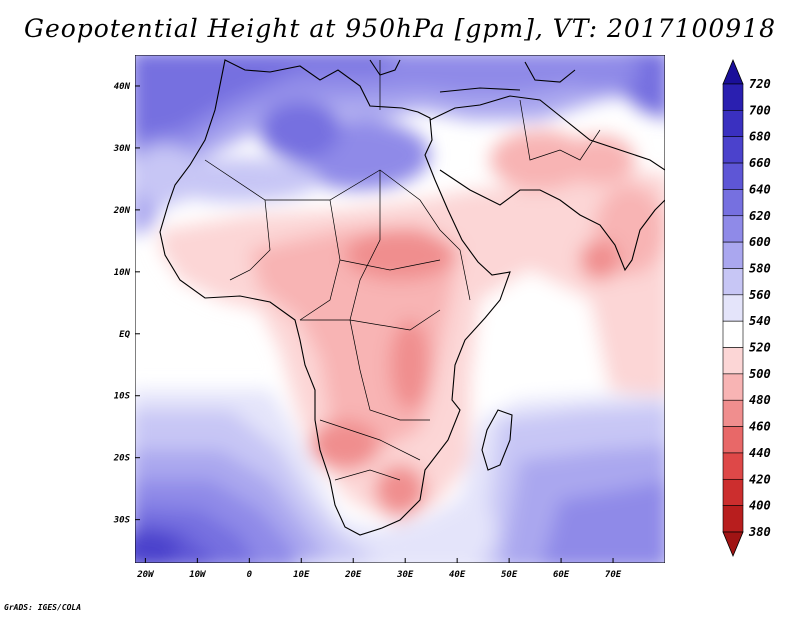  Describe the element at coordinates (733, 71) in the screenshot. I see `colorbar-top-arrow` at that location.